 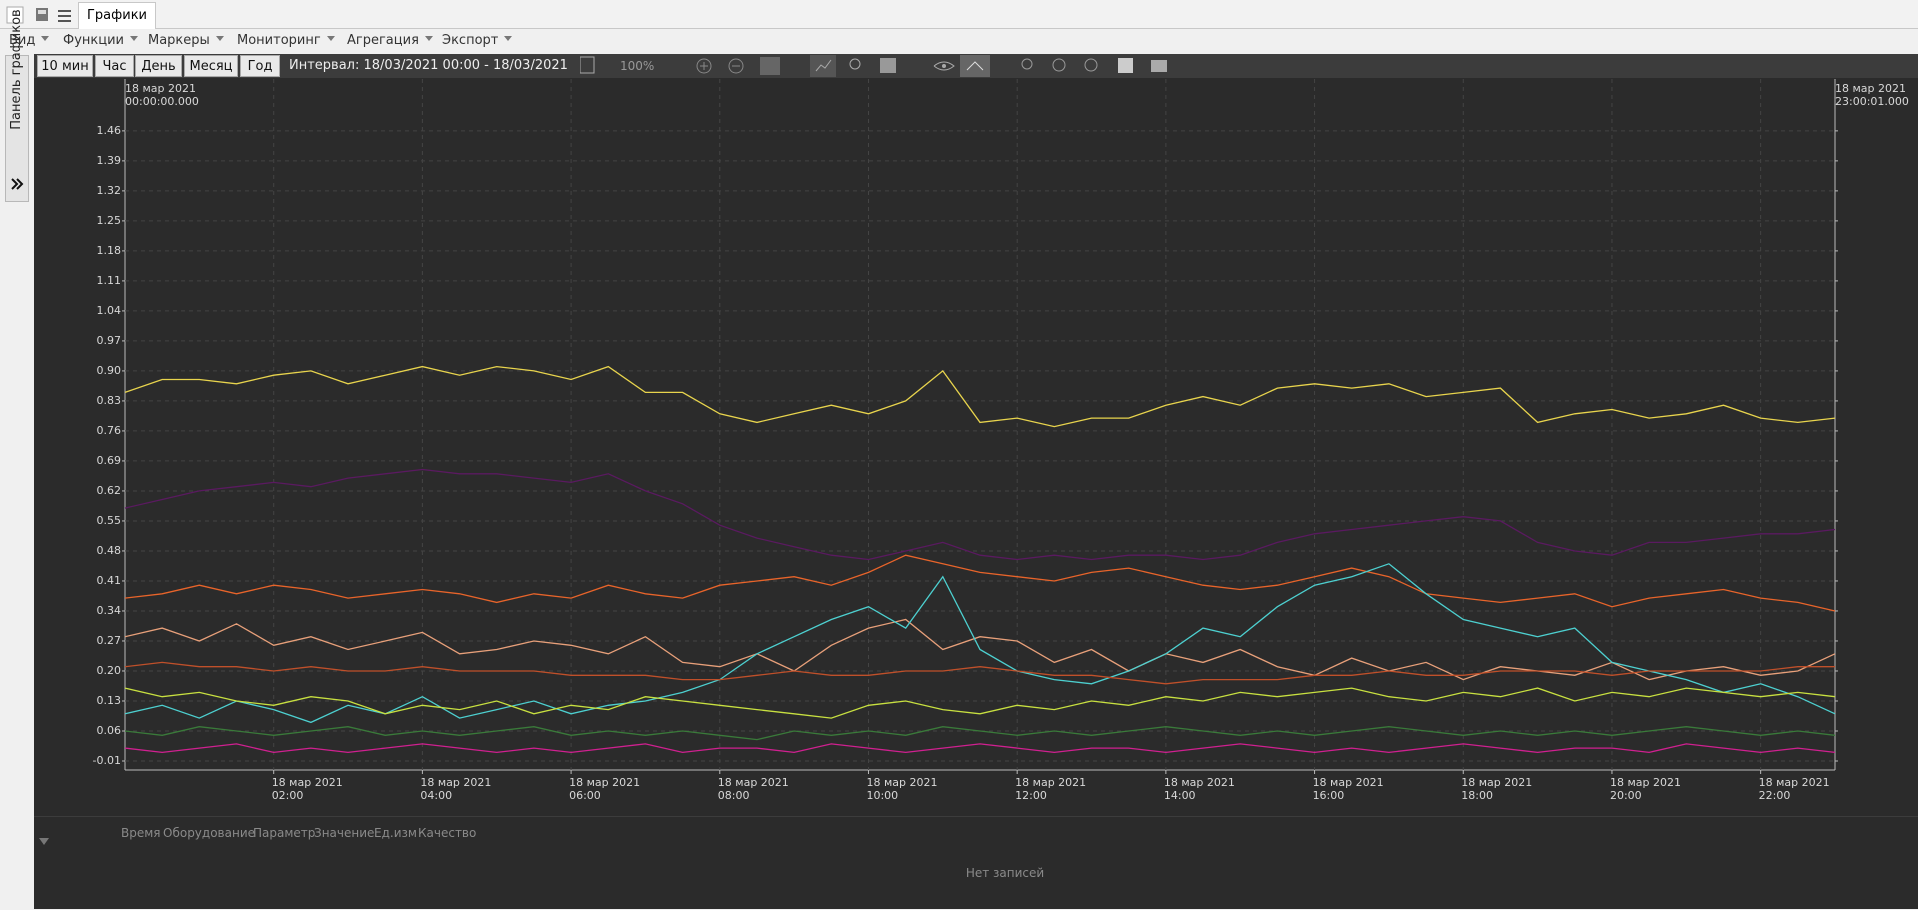 What do you see at coordinates (17, 184) in the screenshot?
I see `expand-icon` at bounding box center [17, 184].